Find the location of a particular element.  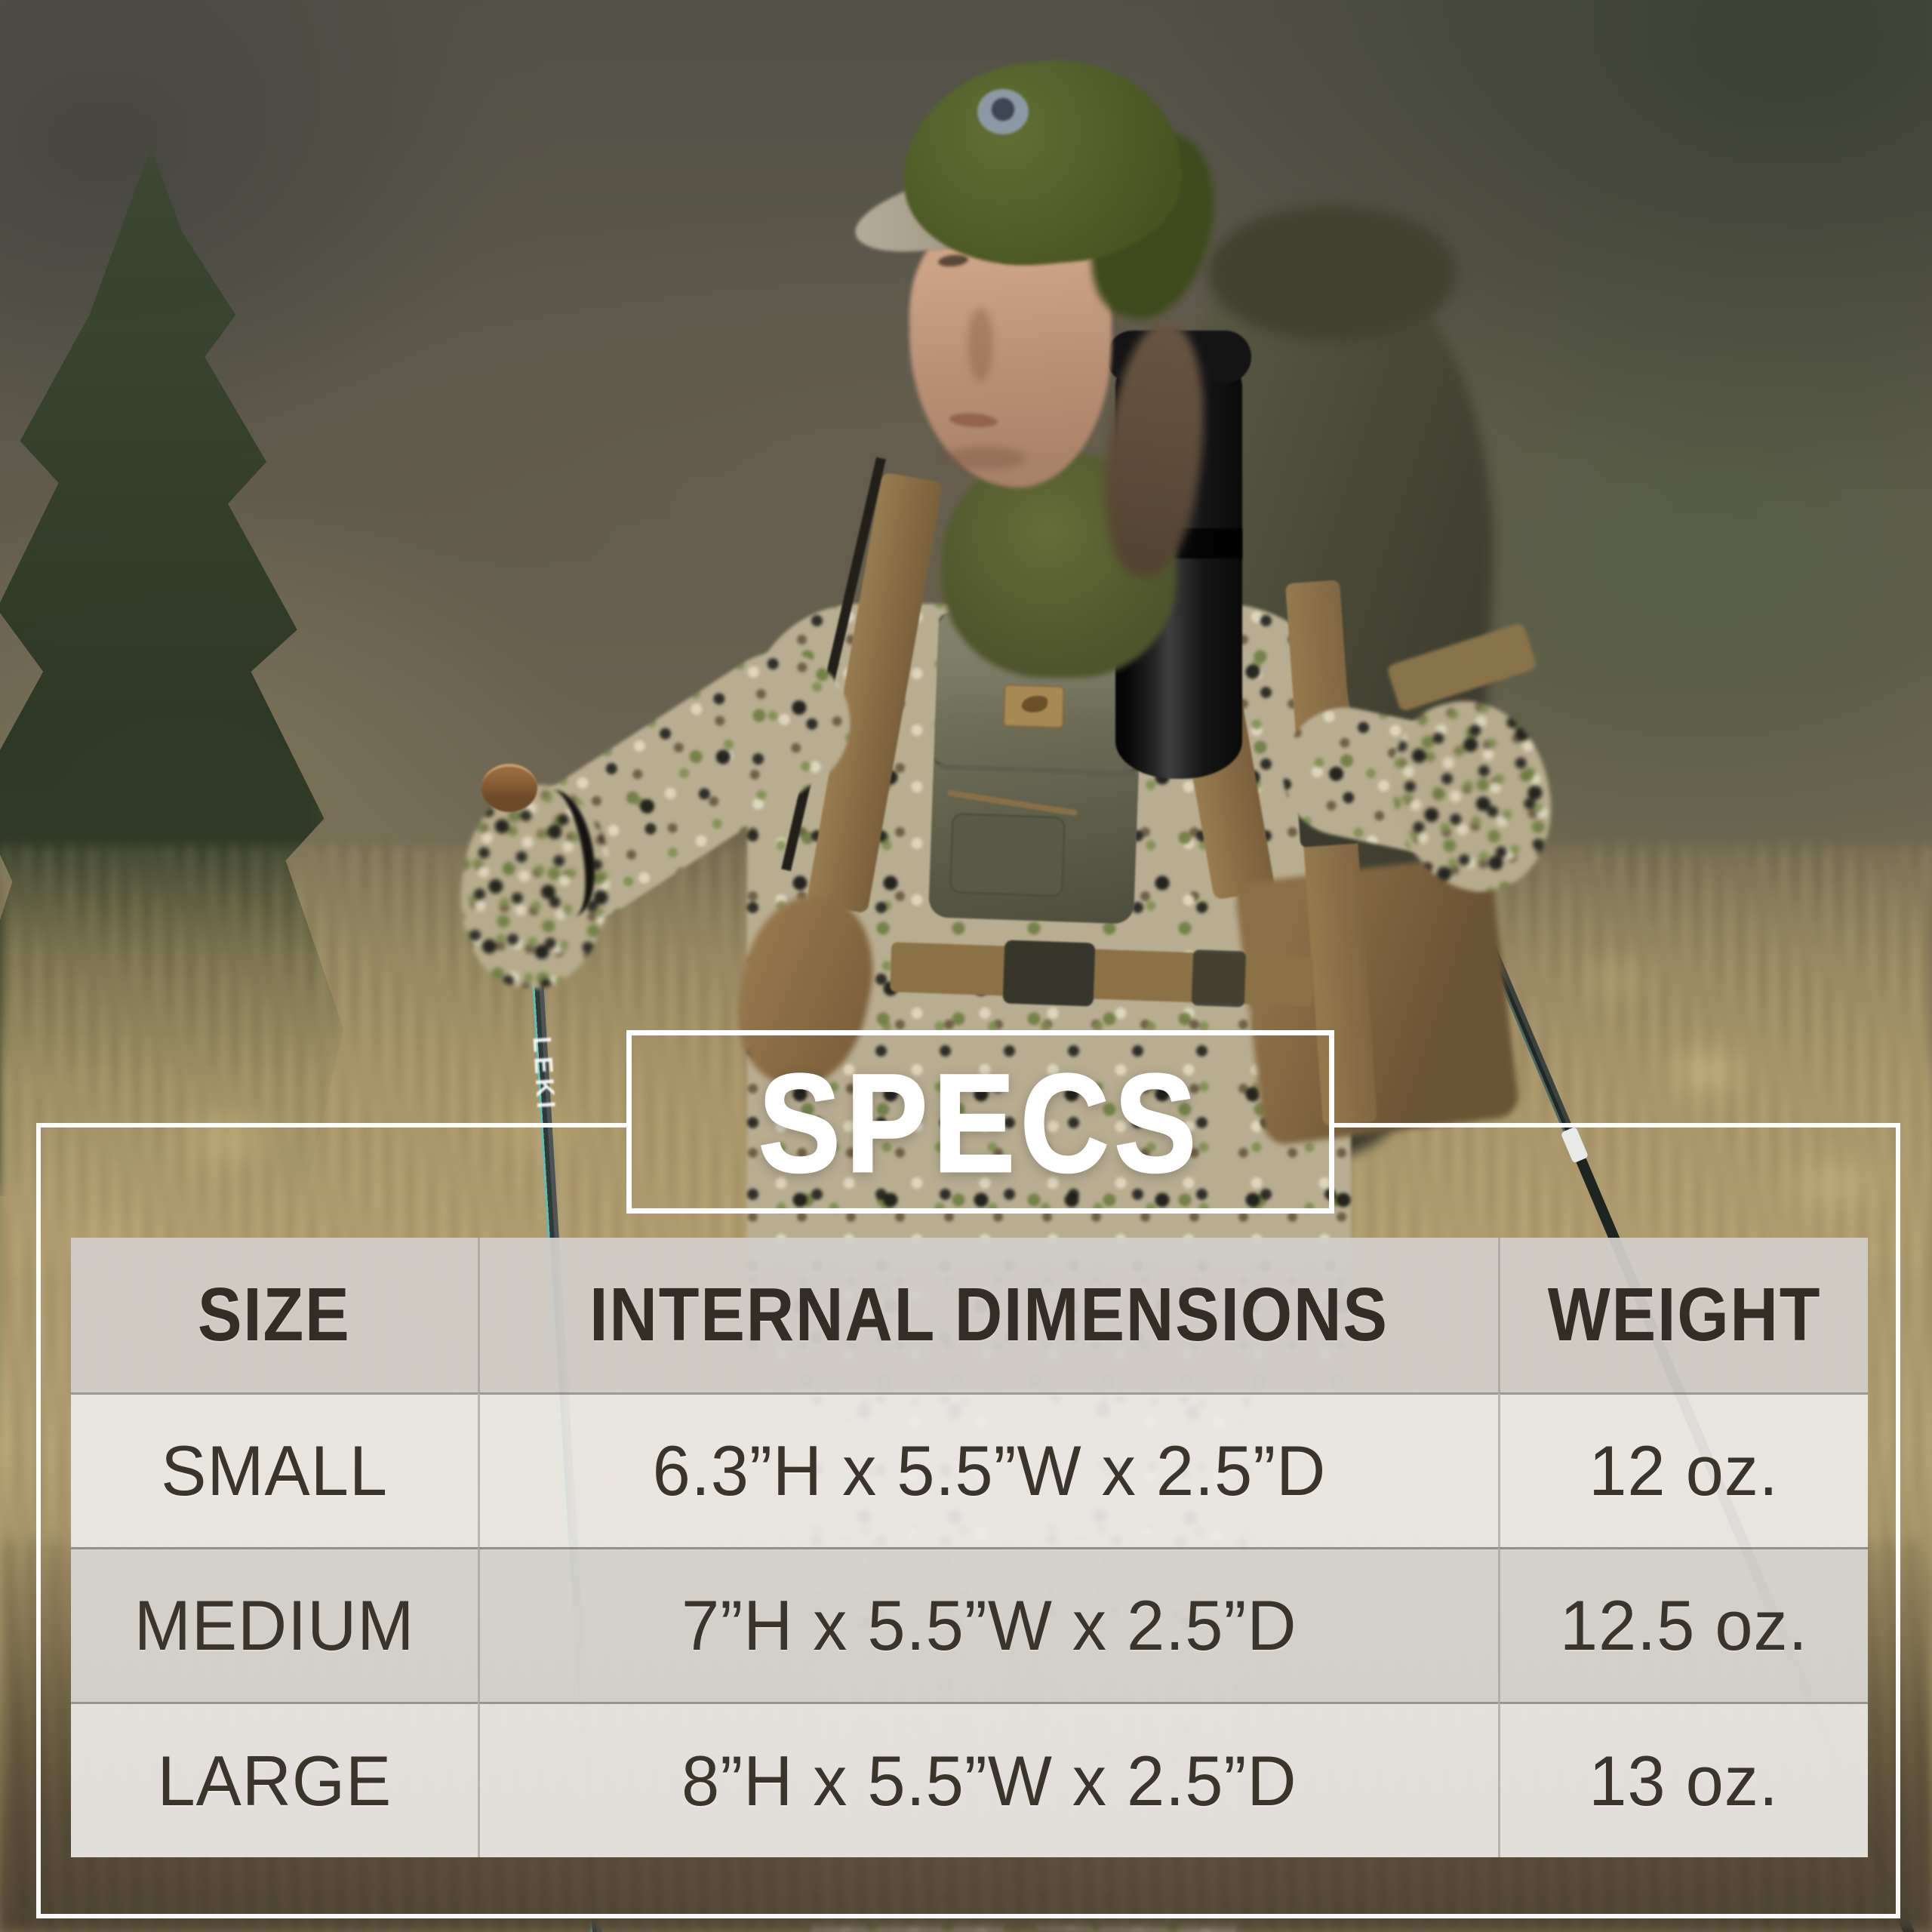

column-header-weight: WEIGHT is located at coordinates (1683, 1315).